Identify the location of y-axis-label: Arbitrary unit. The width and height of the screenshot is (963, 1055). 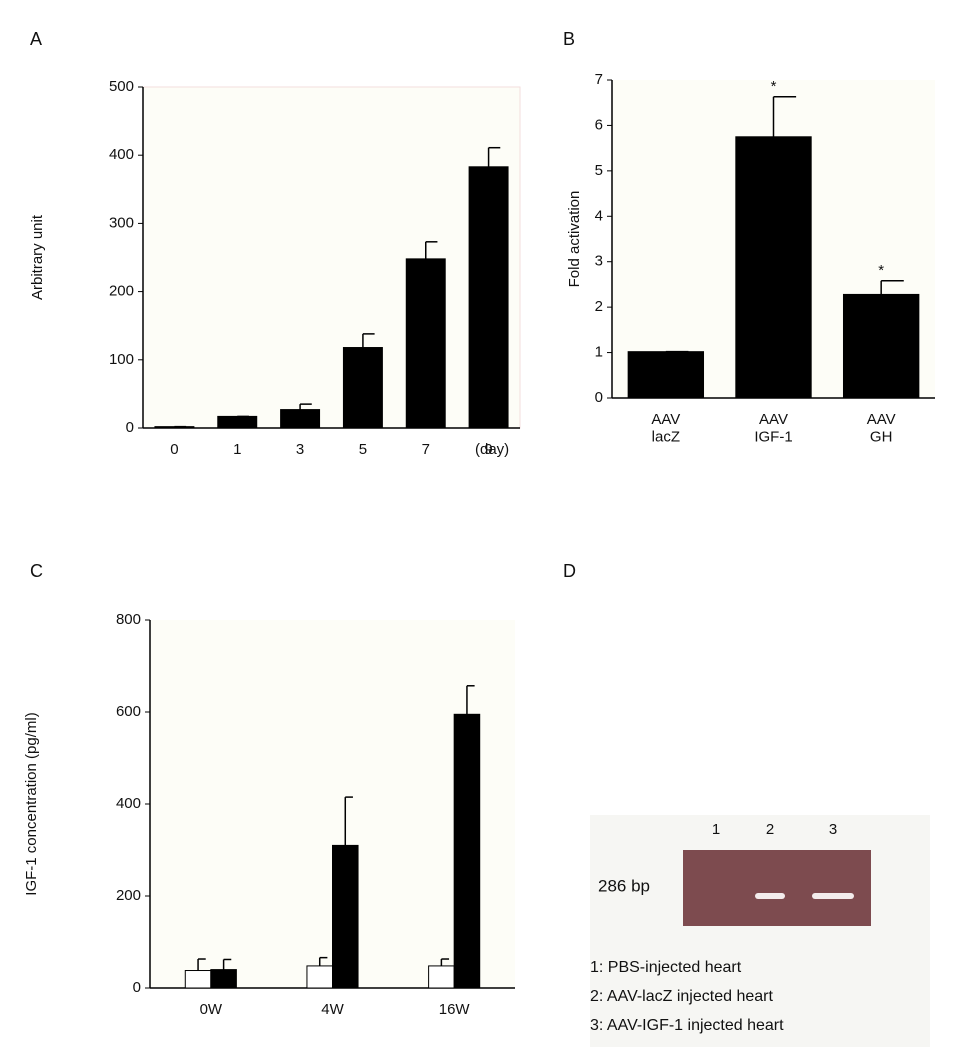
(37, 257).